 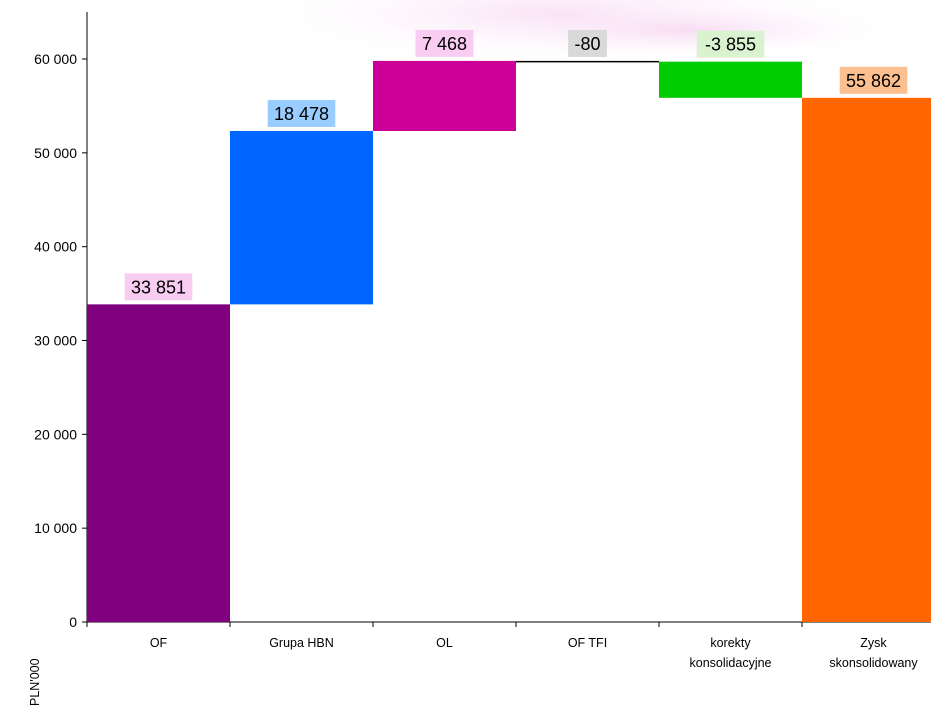 What do you see at coordinates (873, 663) in the screenshot?
I see `x-tick-label: skonsolidowany` at bounding box center [873, 663].